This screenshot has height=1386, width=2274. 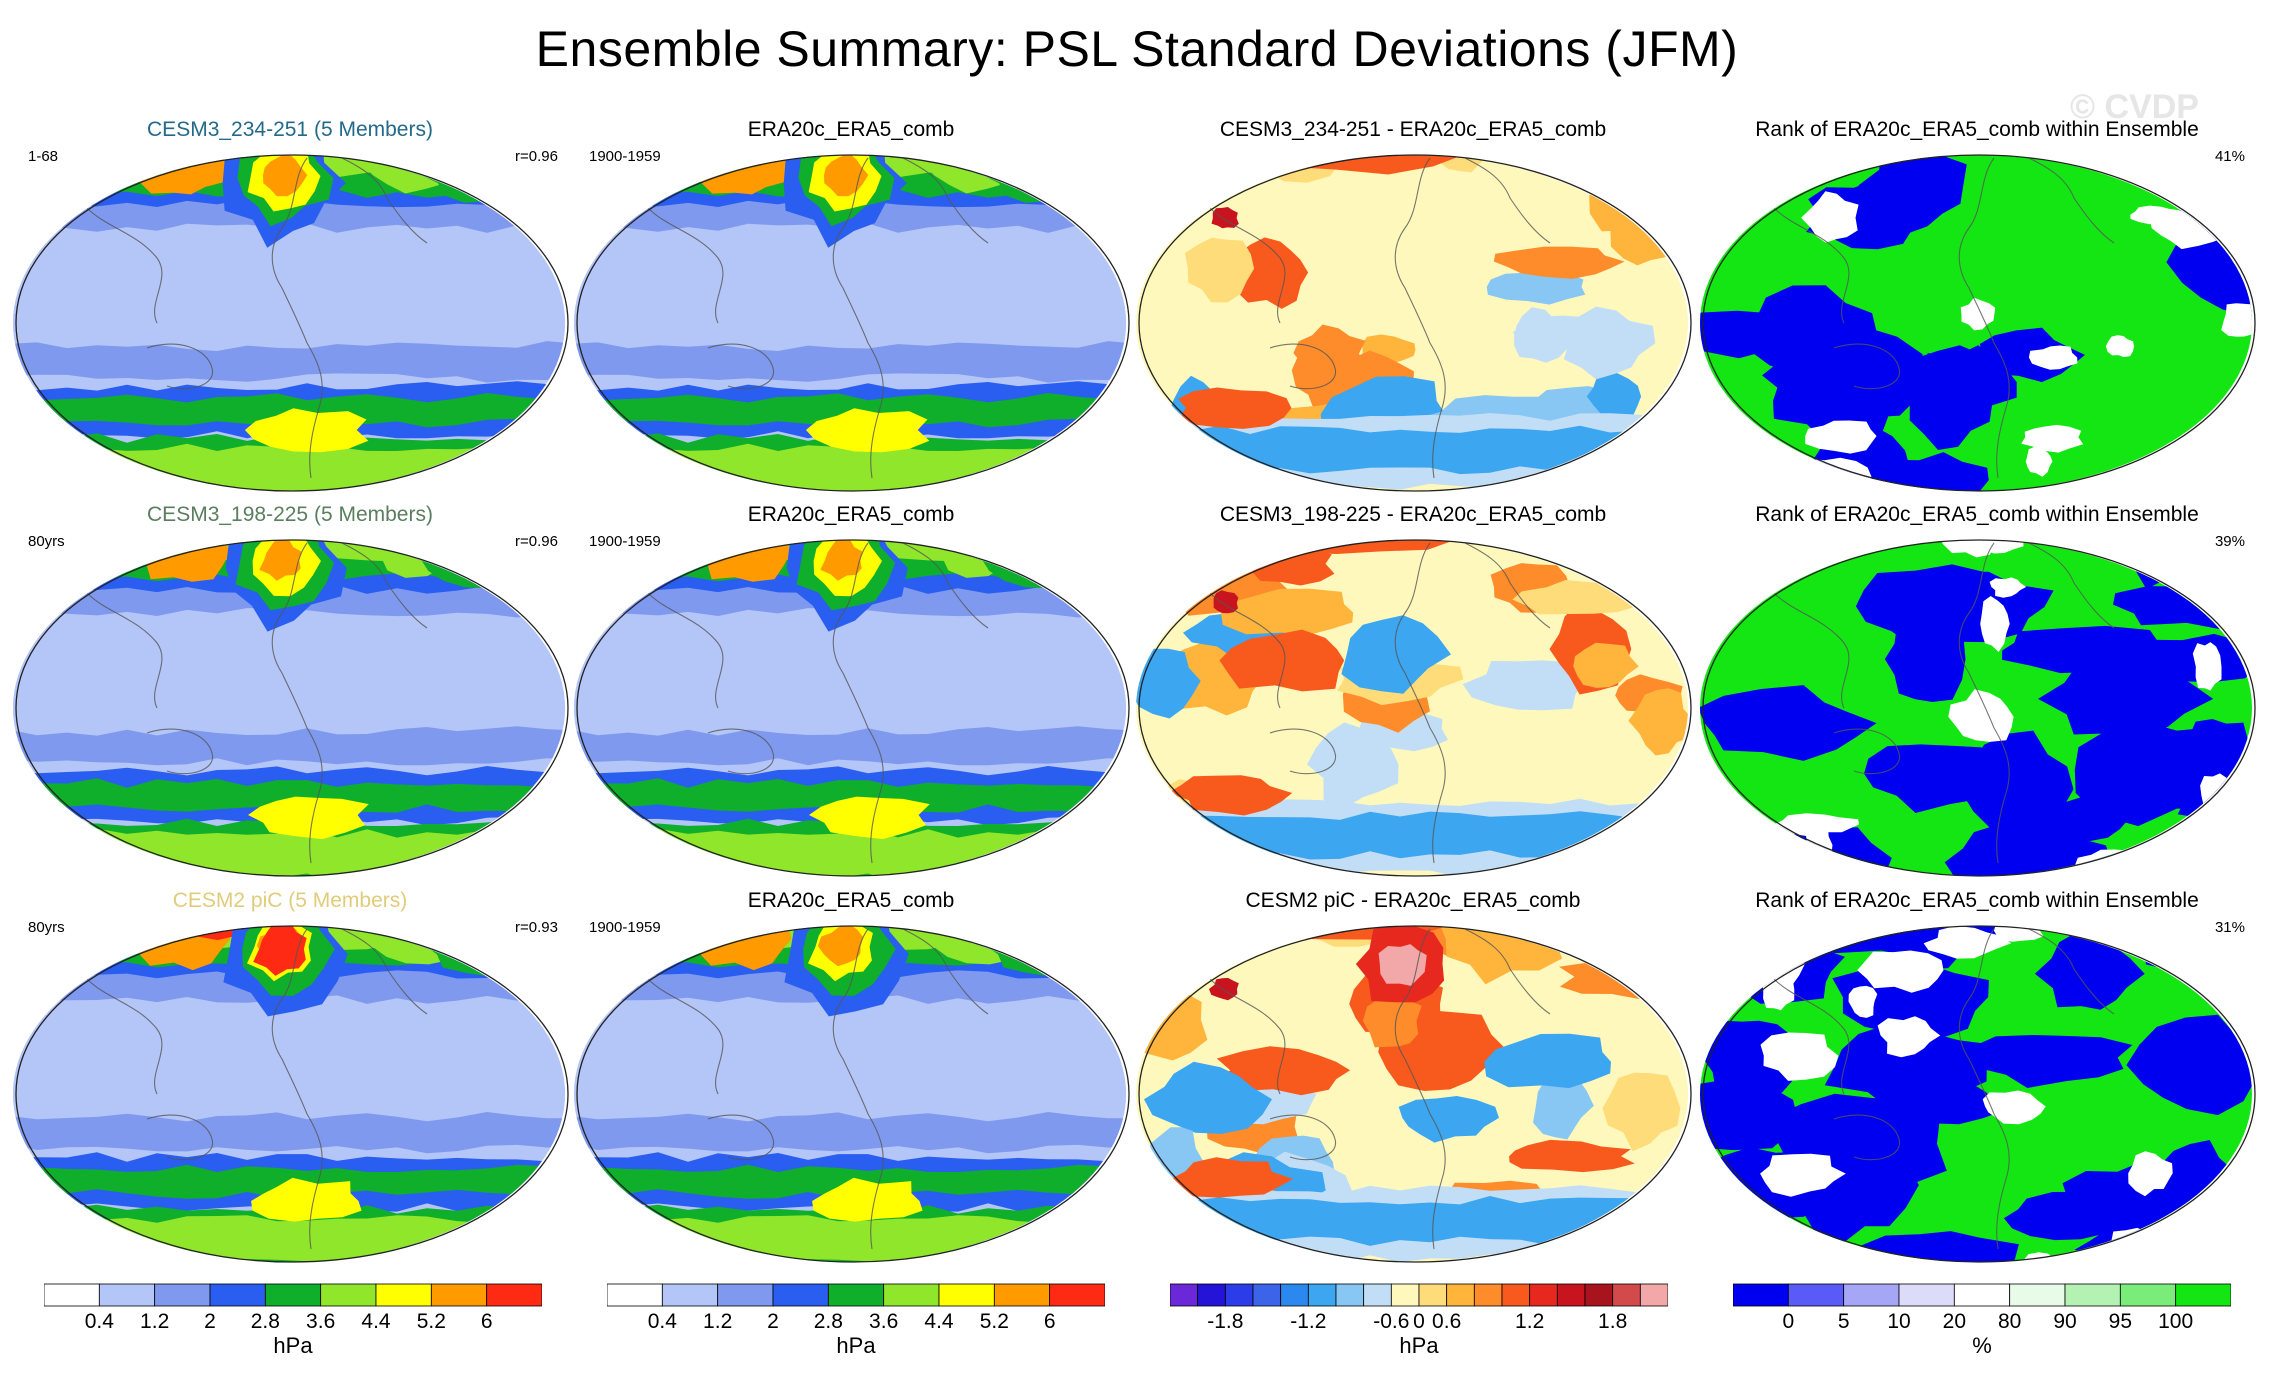 What do you see at coordinates (2120, 1321) in the screenshot?
I see `colorbar-tick-label: 95` at bounding box center [2120, 1321].